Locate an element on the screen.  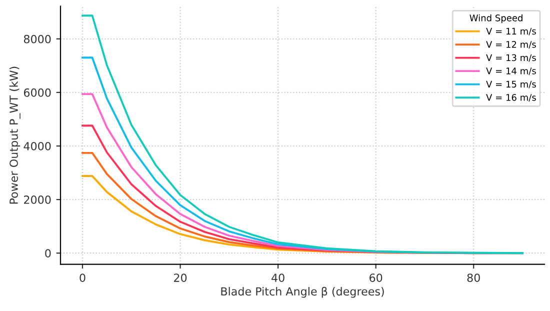
y-tick-label: 4000 is located at coordinates (37, 146).